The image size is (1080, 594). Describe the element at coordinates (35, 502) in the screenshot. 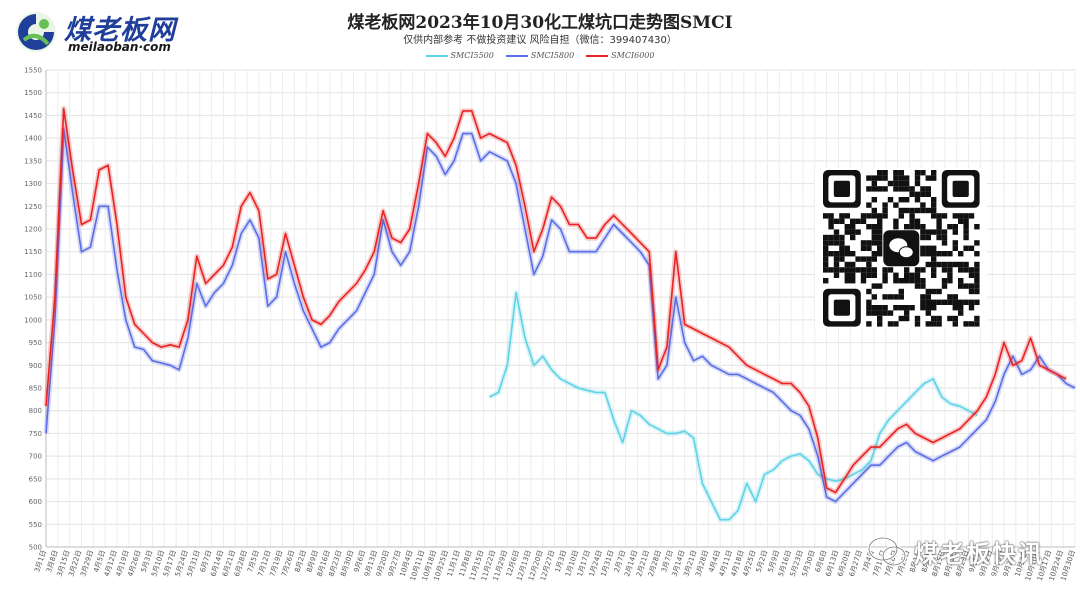

I see `y-tick-label: 600` at that location.